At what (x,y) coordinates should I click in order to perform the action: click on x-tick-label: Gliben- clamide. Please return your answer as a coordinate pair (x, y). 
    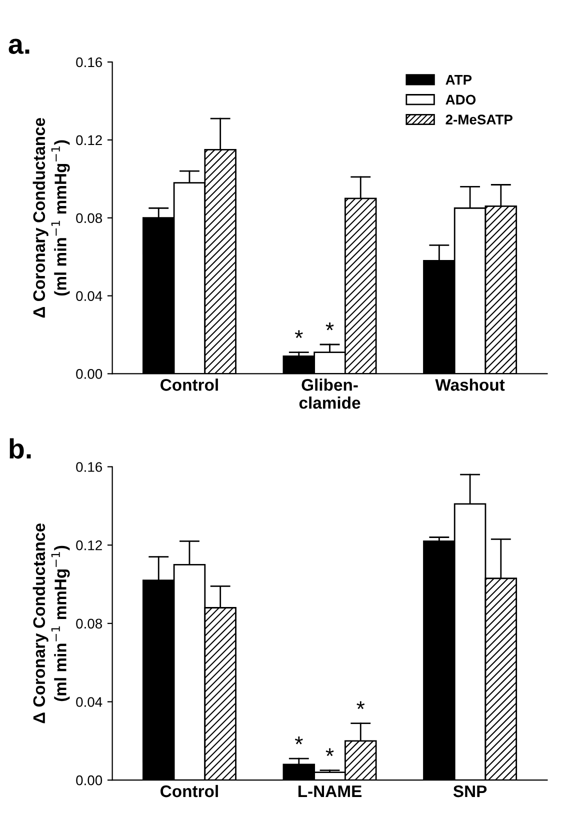
    Looking at the image, I should click on (329, 393).